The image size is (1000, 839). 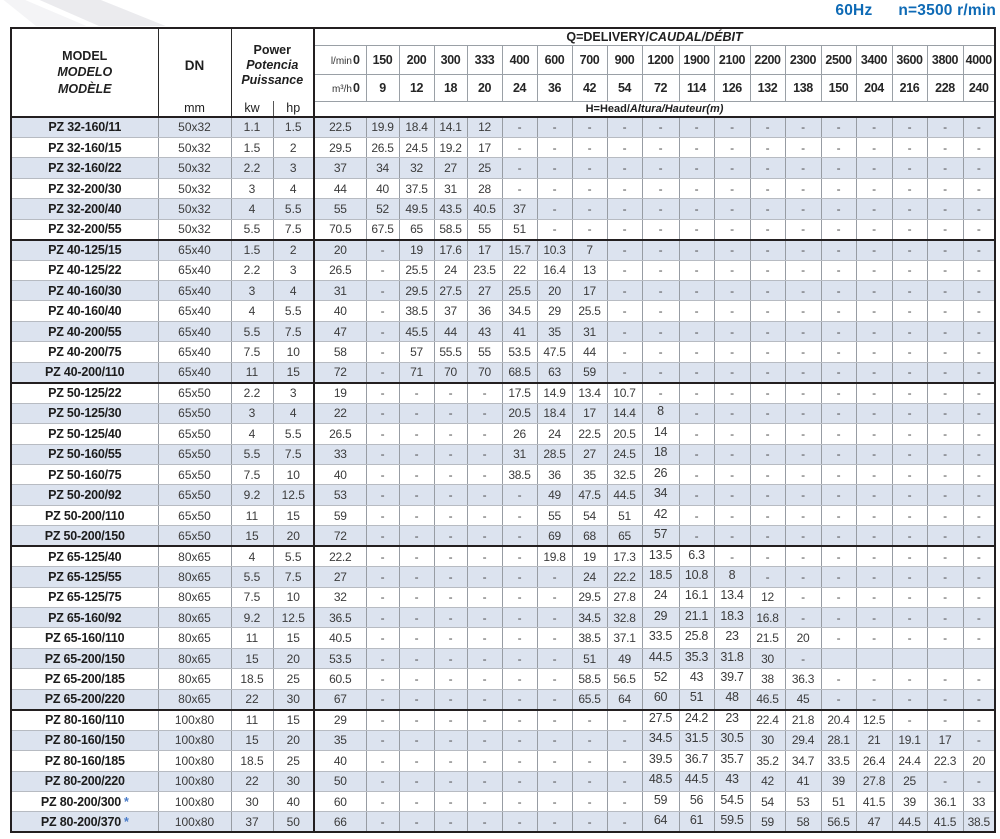 I want to click on head-value-cell: 33, so click(x=340, y=454).